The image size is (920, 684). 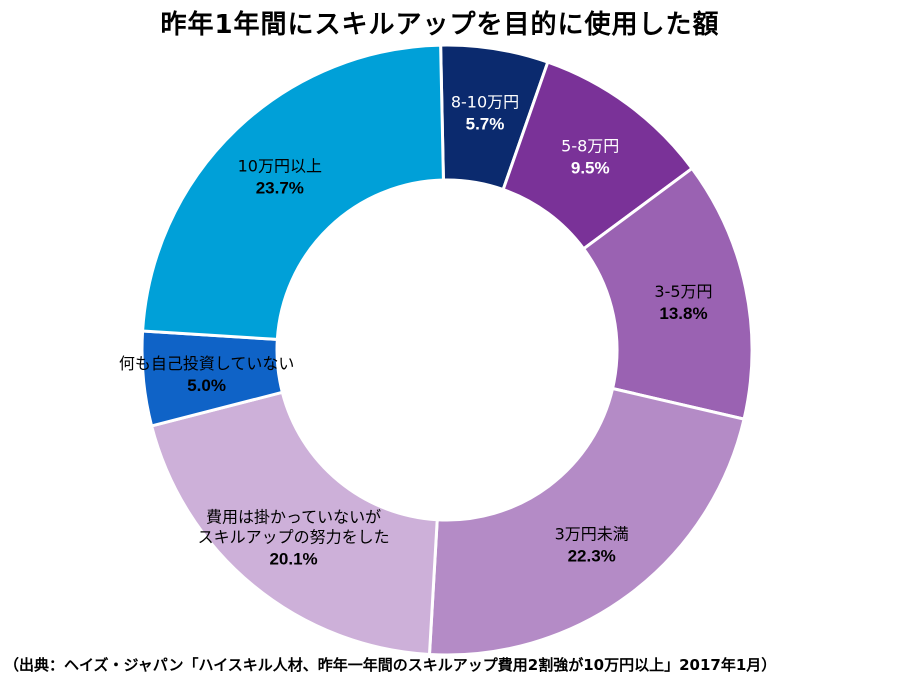 What do you see at coordinates (592, 555) in the screenshot?
I see `slice-percent-label: 22.3%` at bounding box center [592, 555].